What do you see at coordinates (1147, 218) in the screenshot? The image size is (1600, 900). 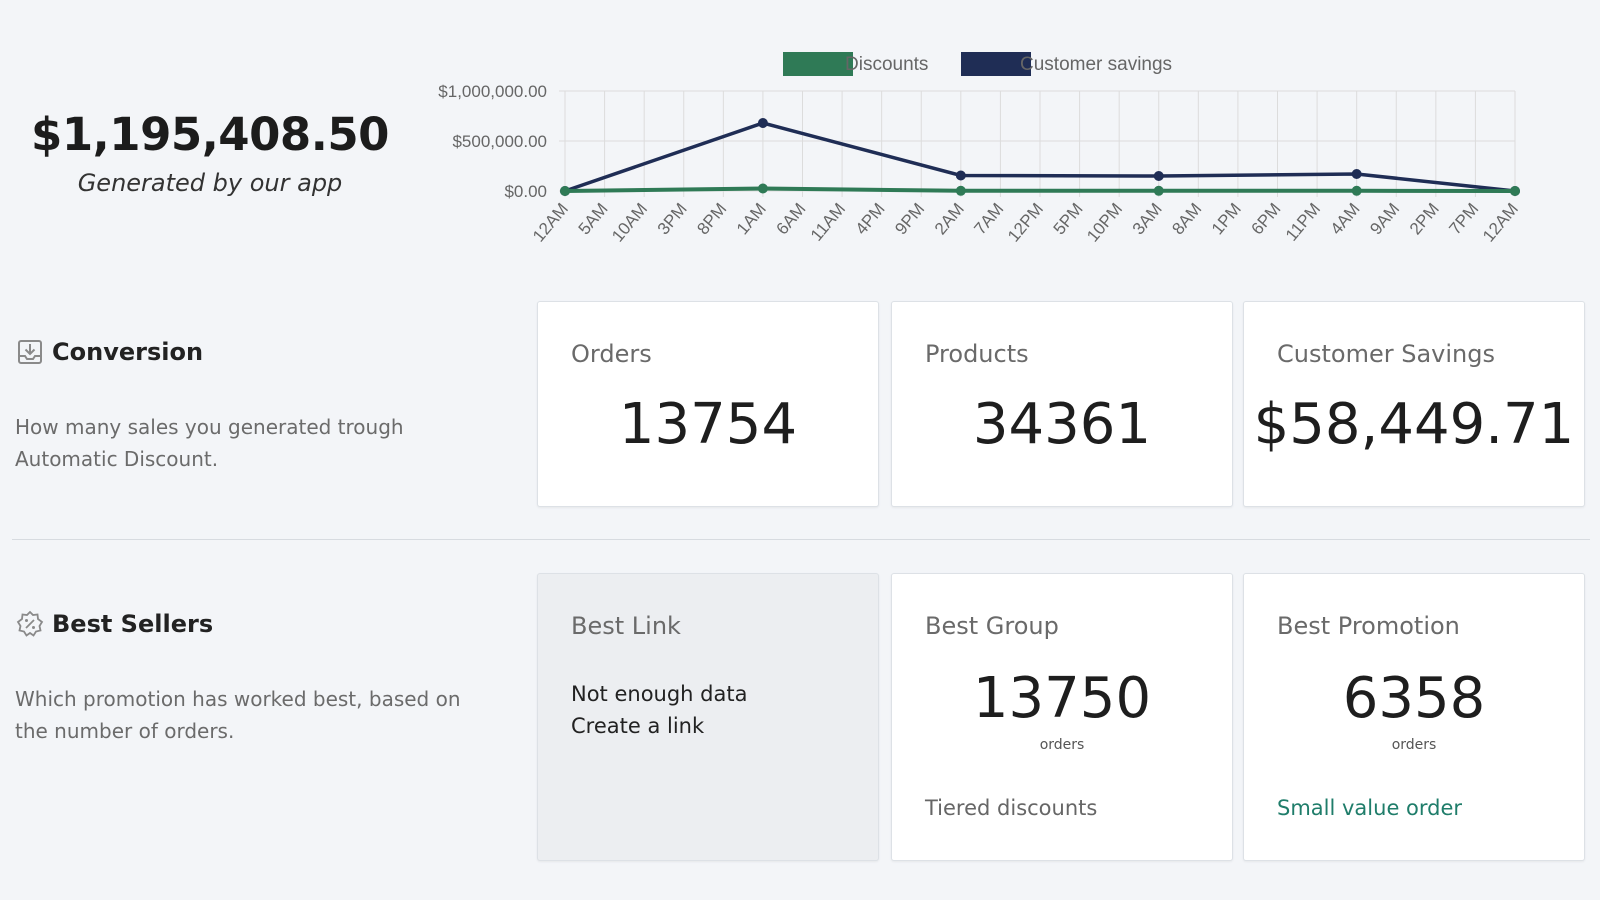 I see `x-tick-label: 3AM` at bounding box center [1147, 218].